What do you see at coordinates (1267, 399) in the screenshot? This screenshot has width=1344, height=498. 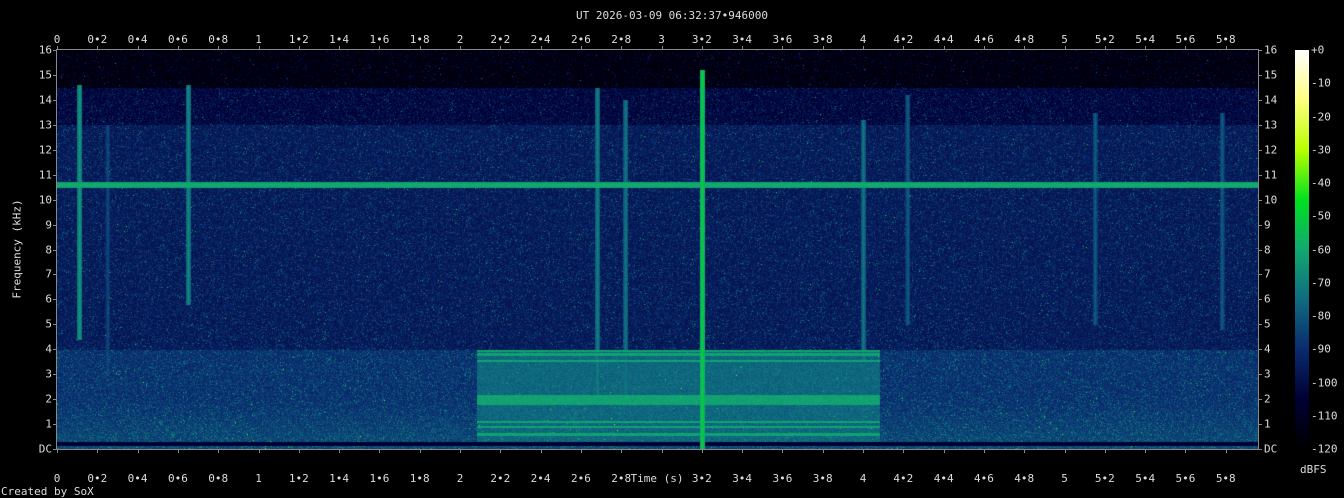 I see `y-tick-label-right: 2` at bounding box center [1267, 399].